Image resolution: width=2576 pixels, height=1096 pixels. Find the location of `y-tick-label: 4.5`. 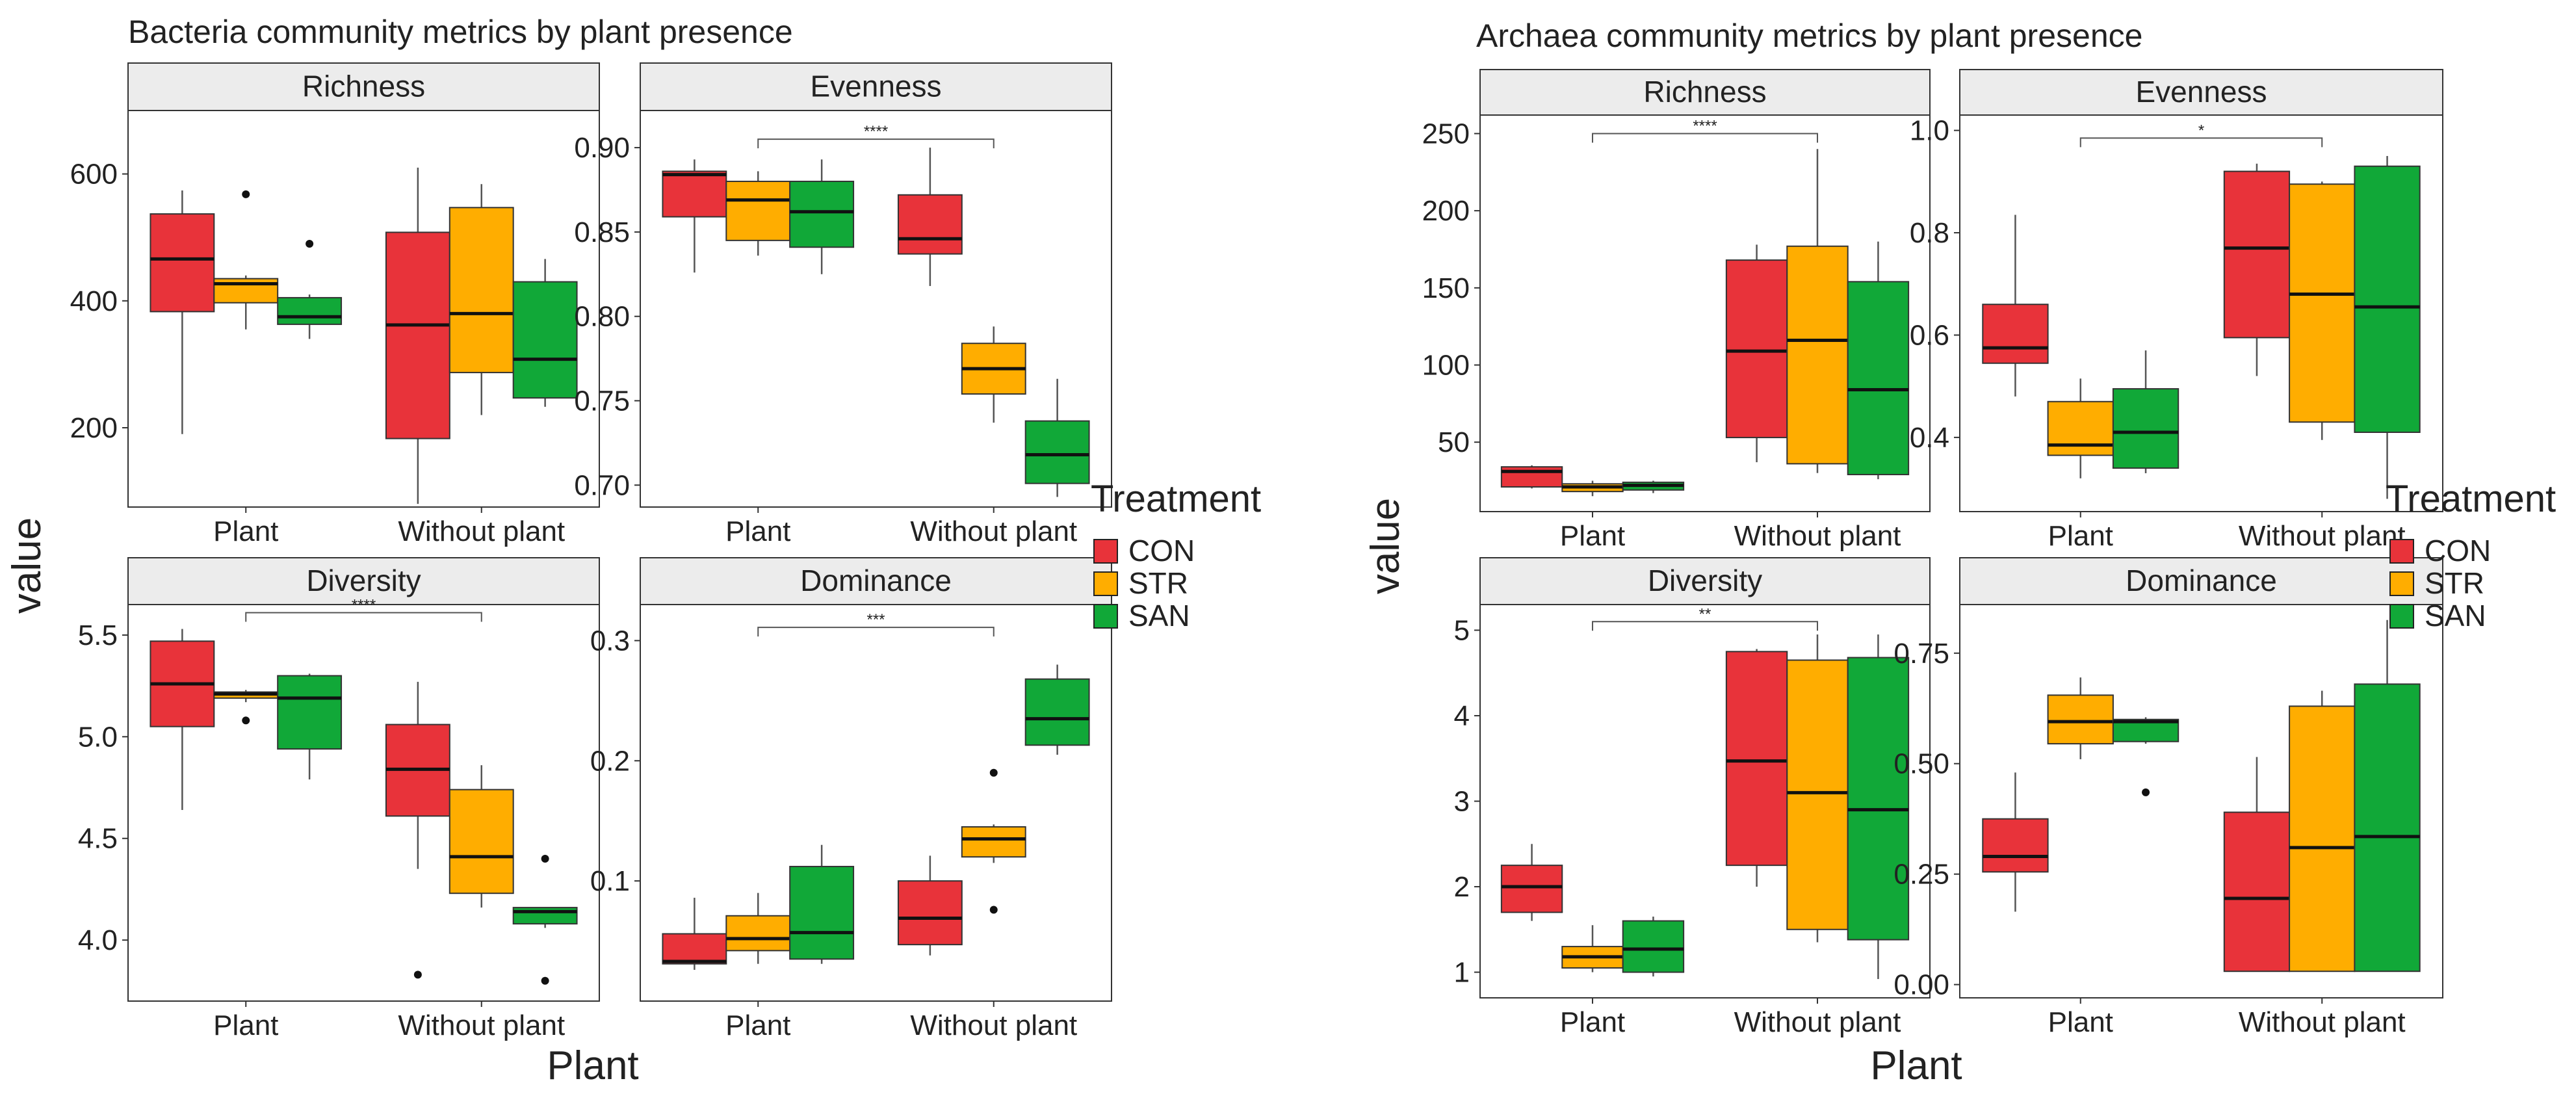

y-tick-label: 4.5 is located at coordinates (98, 839).